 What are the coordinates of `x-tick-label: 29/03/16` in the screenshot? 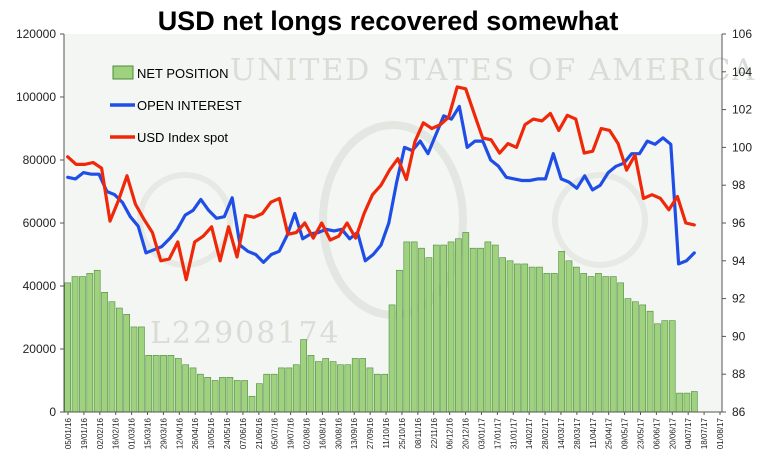 It's located at (163, 433).